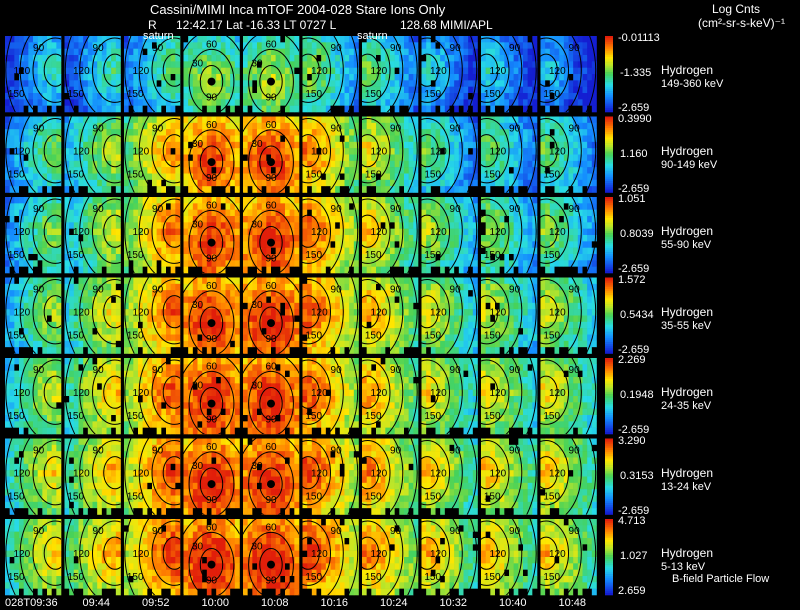  Describe the element at coordinates (271, 81) in the screenshot. I see `saturn-marker` at that location.